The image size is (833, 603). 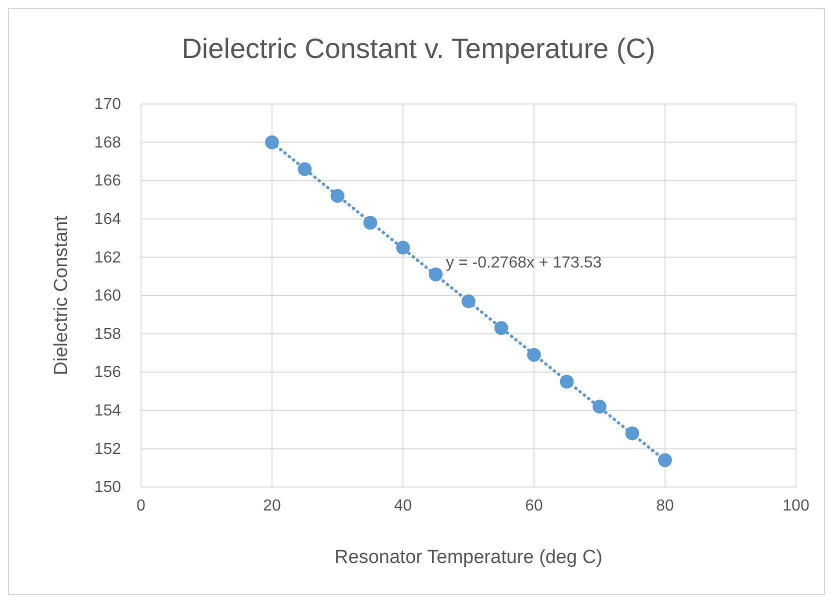 I want to click on y-tick-label: 156, so click(x=108, y=373).